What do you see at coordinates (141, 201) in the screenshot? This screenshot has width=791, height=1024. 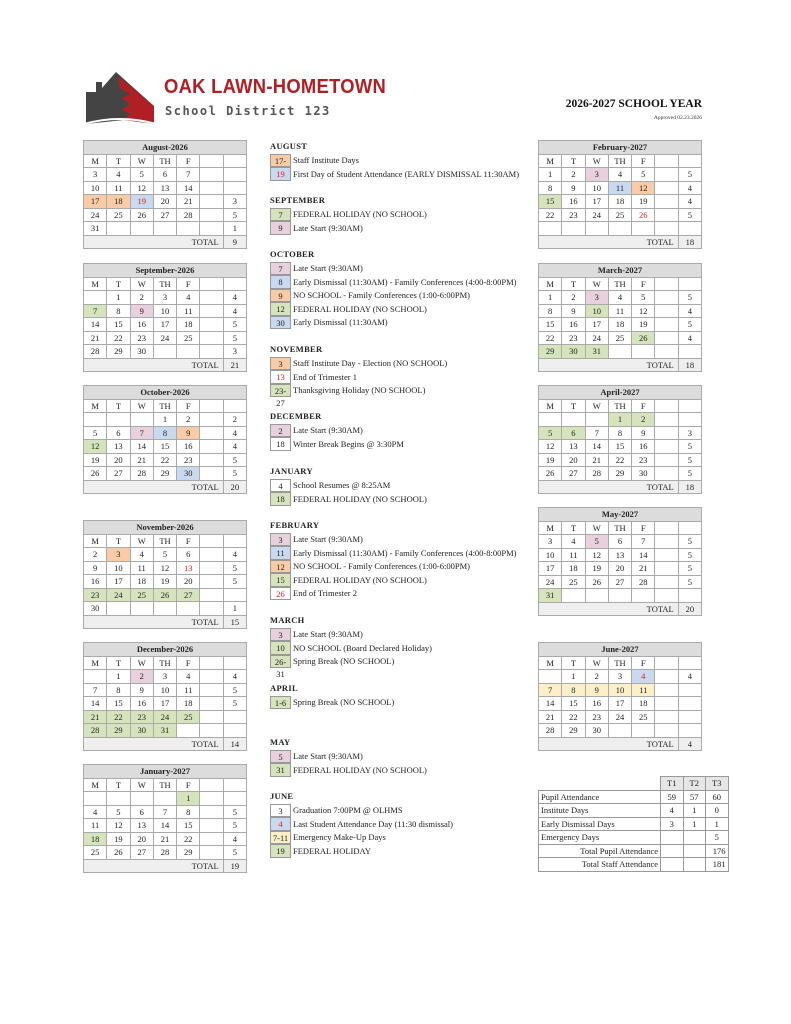 I see `day-cell: 19` at bounding box center [141, 201].